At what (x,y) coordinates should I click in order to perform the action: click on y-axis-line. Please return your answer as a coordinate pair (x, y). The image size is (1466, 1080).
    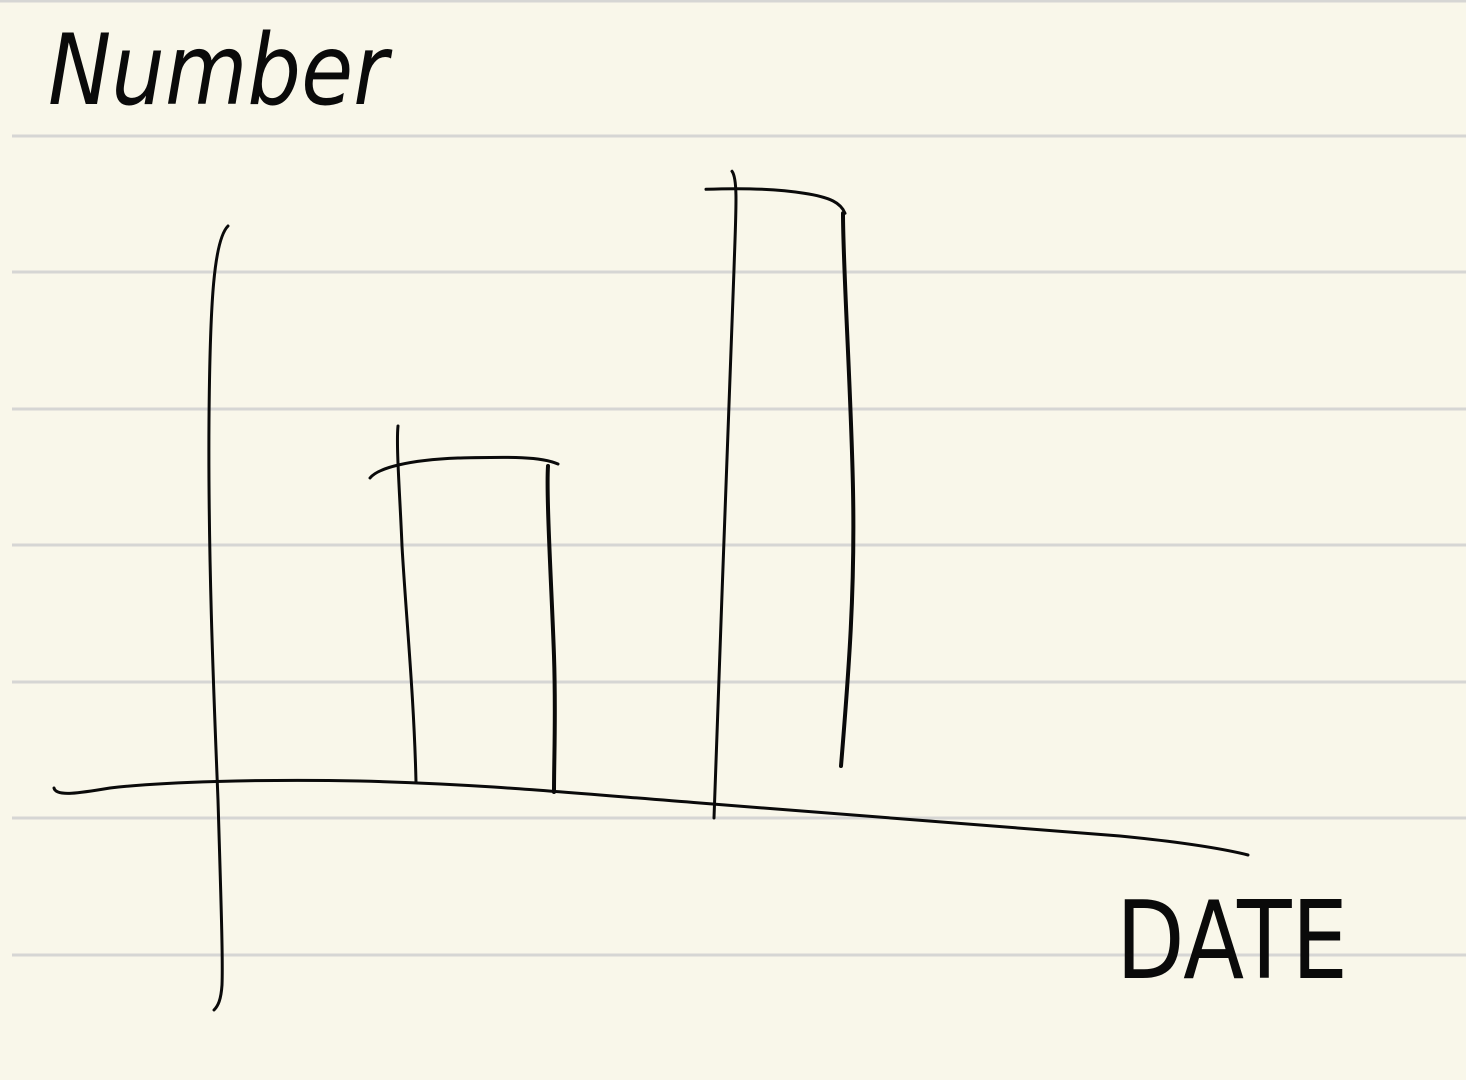
    Looking at the image, I should click on (218, 618).